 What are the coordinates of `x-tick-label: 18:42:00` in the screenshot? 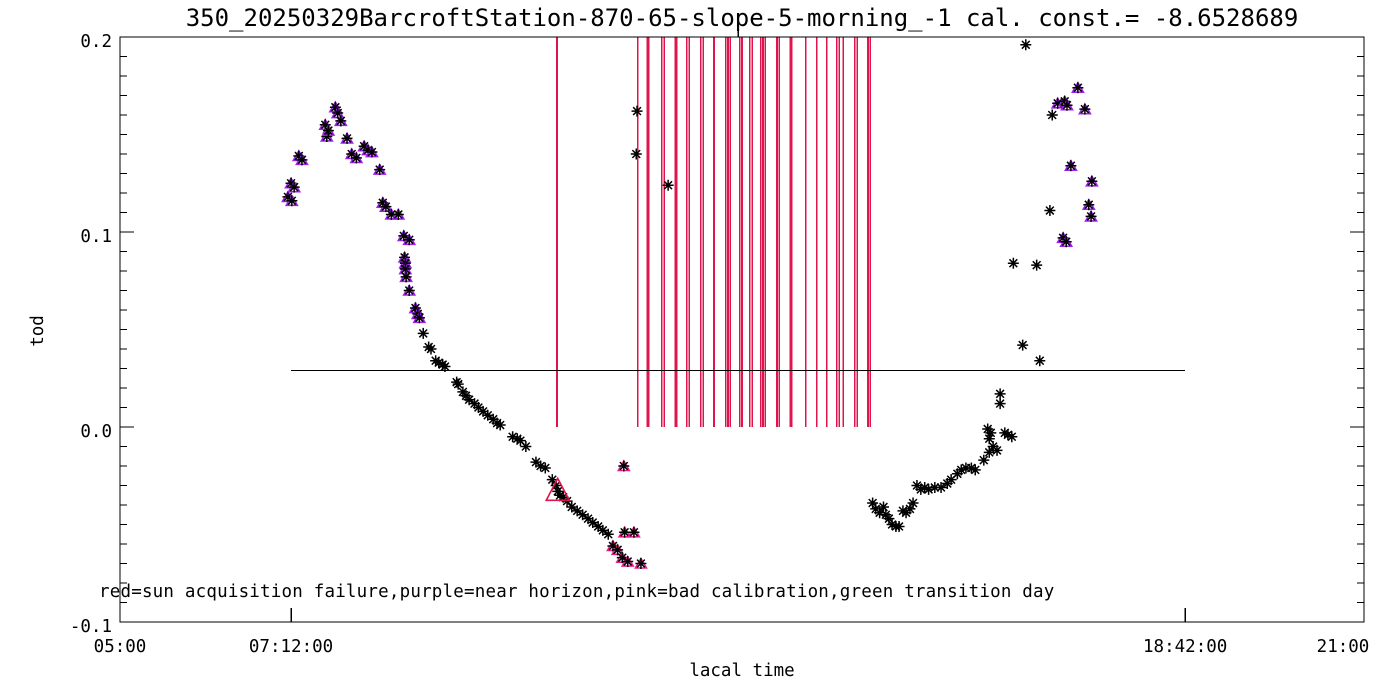 It's located at (1185, 647).